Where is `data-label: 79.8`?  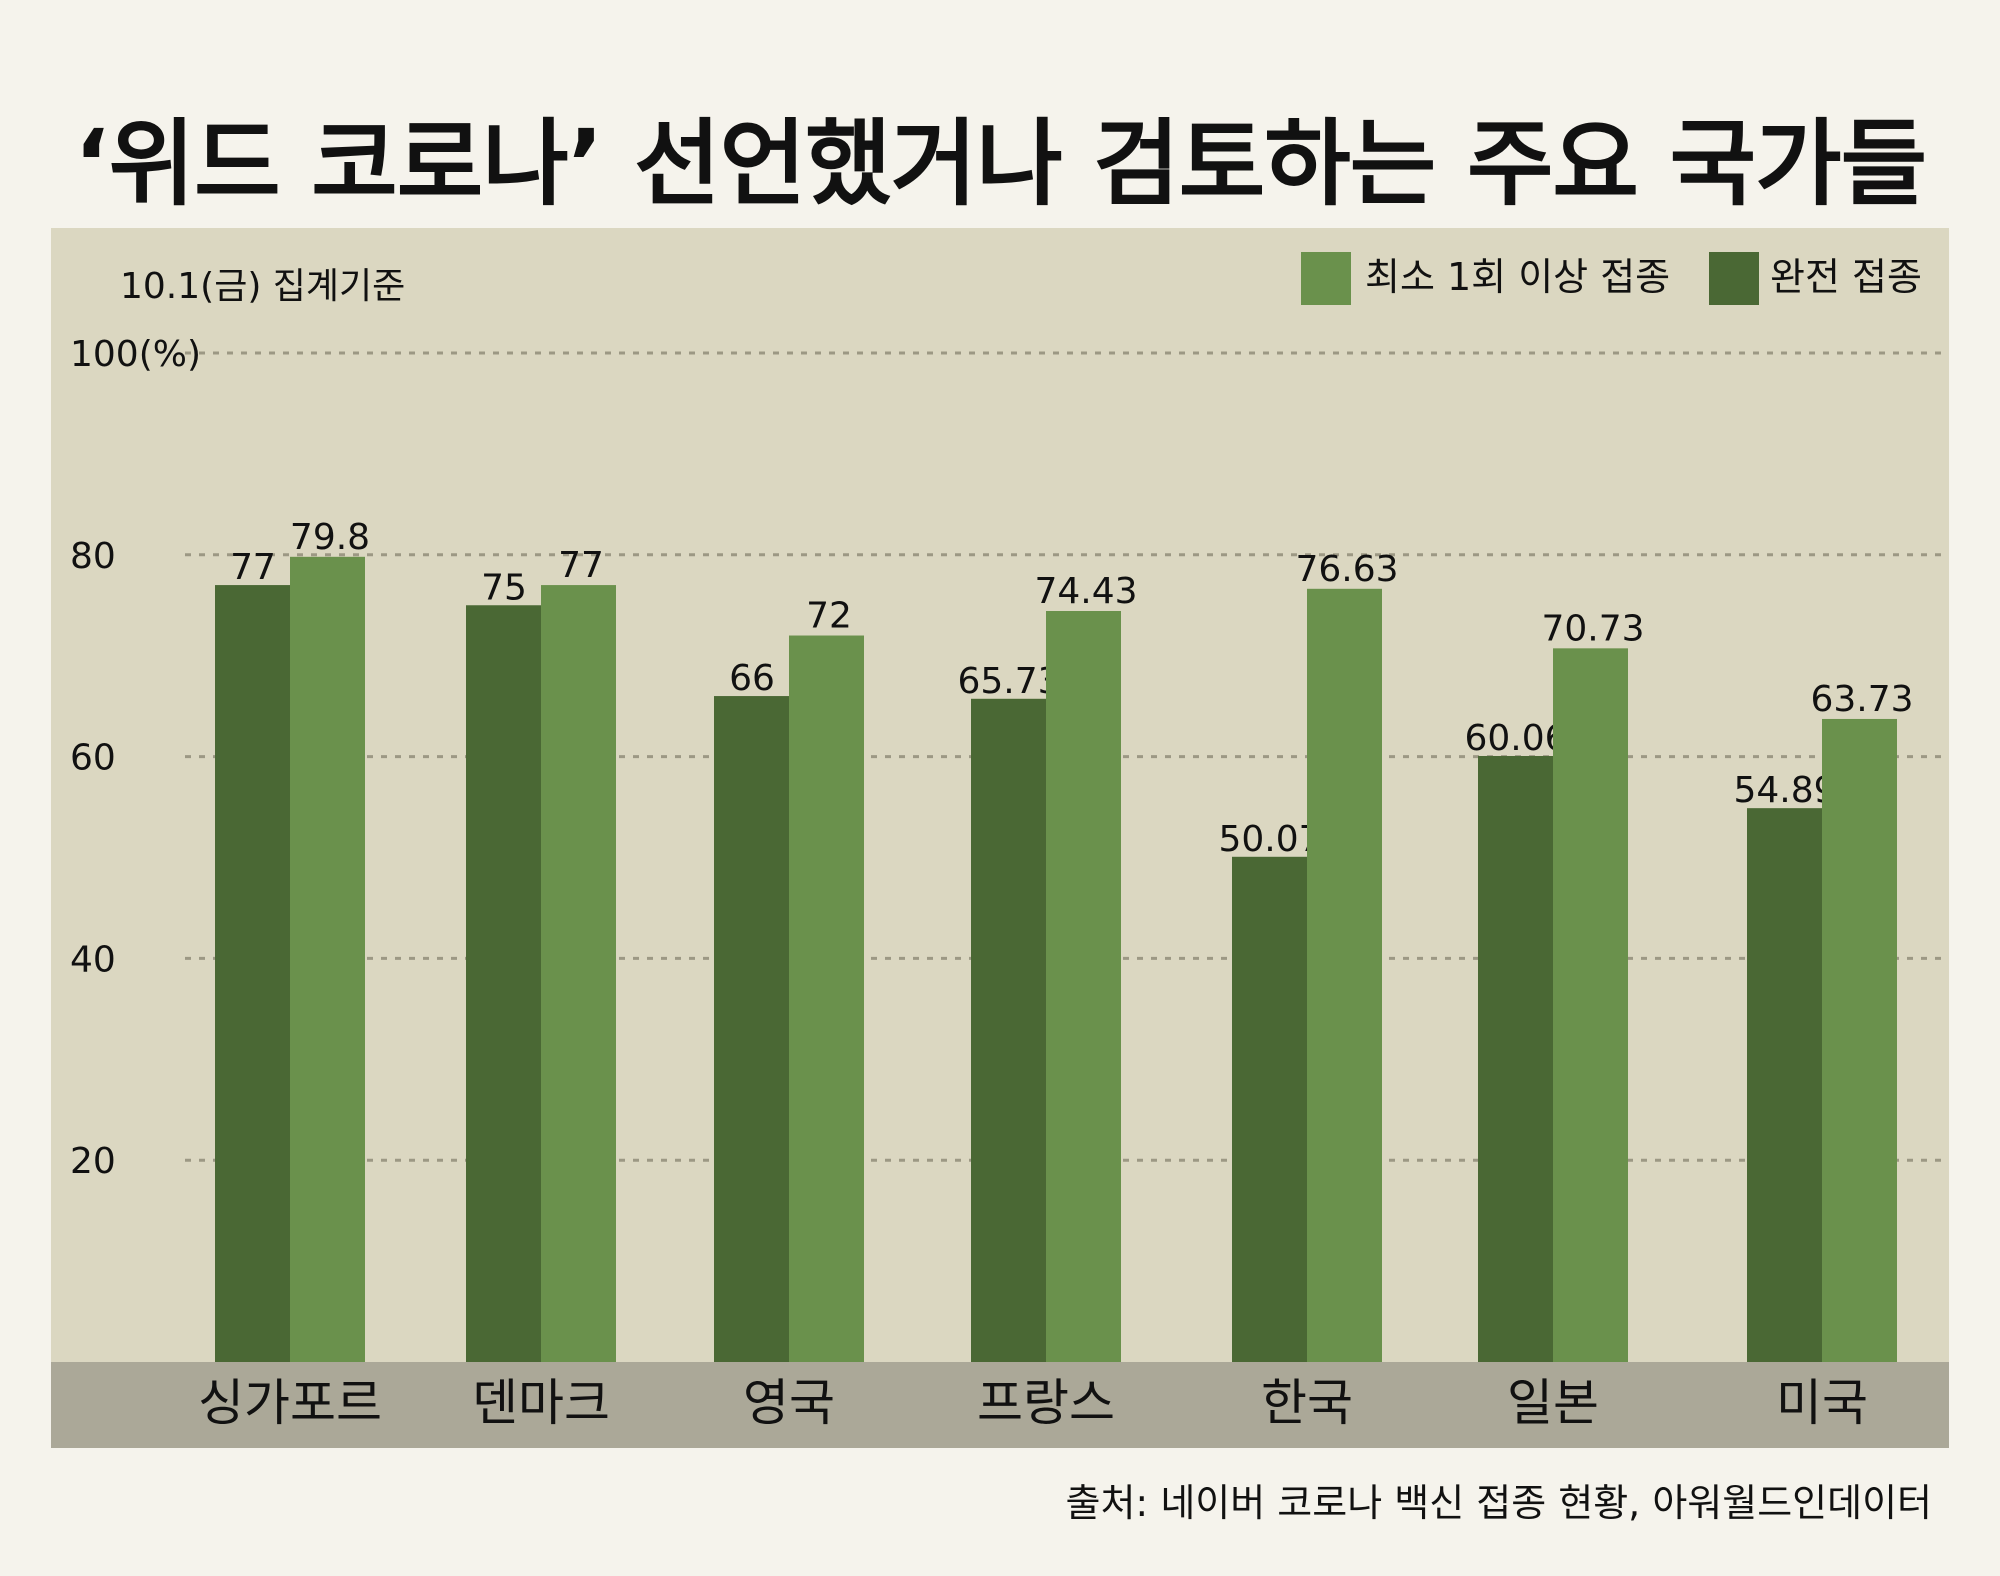
data-label: 79.8 is located at coordinates (330, 537).